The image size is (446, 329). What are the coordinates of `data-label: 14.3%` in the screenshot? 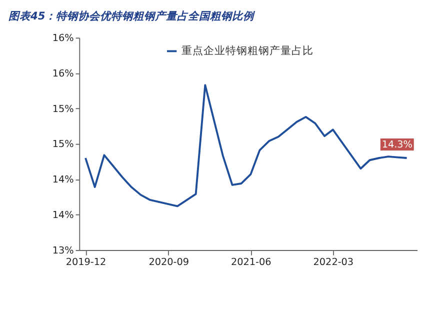 It's located at (397, 144).